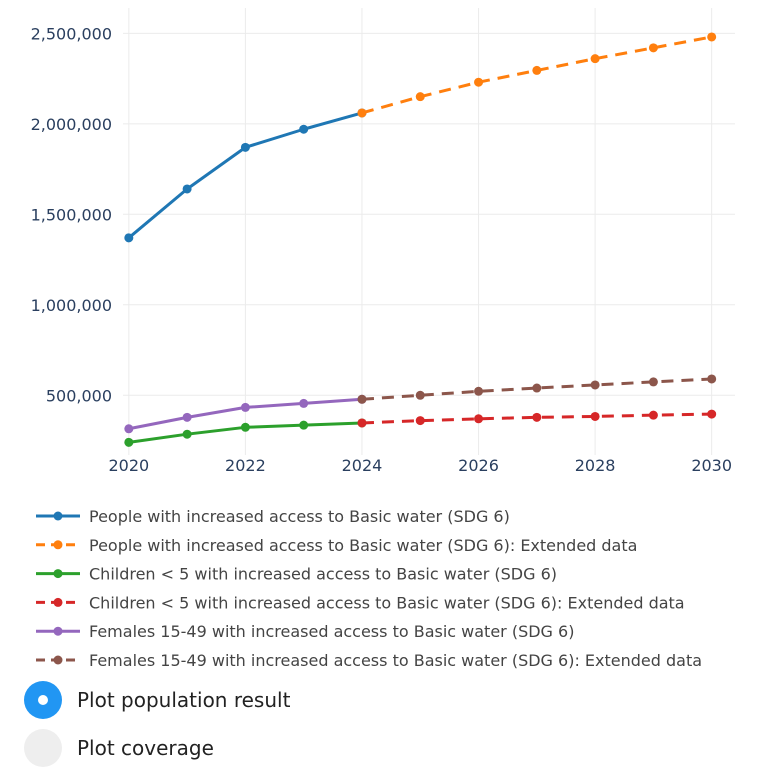  I want to click on x-tick-label: 2026, so click(478, 465).